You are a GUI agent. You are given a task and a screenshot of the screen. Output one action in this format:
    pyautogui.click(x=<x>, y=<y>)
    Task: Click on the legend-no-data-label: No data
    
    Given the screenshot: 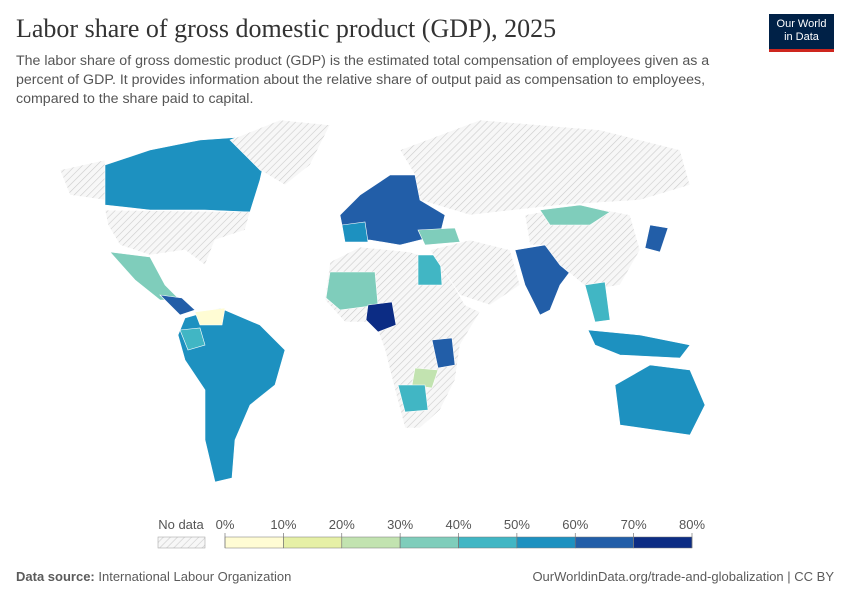 What is the action you would take?
    pyautogui.click(x=181, y=524)
    